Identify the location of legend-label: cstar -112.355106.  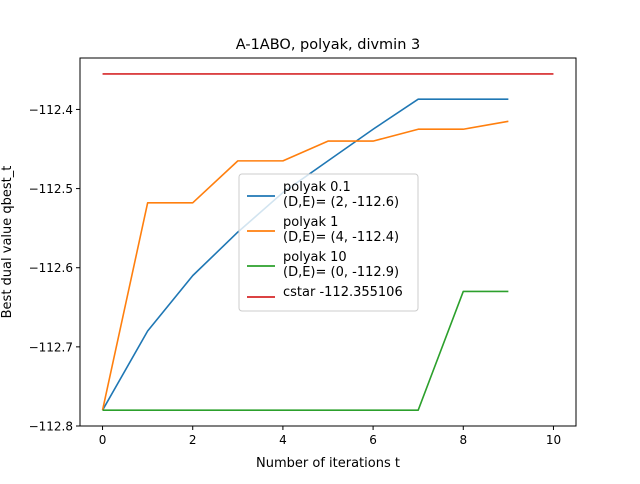
(343, 292).